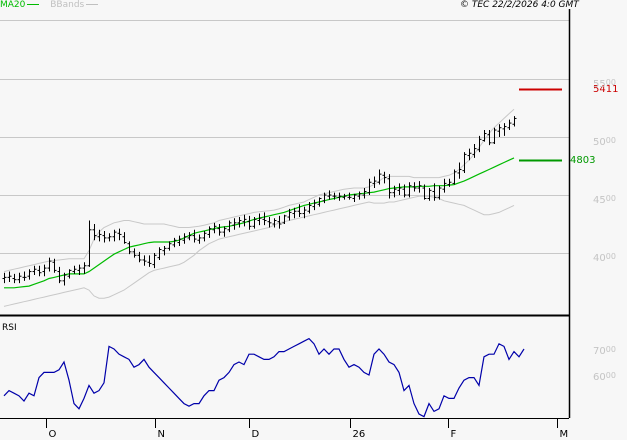 The width and height of the screenshot is (627, 440). I want to click on time-axis: O N D 26 F M, so click(307, 429).